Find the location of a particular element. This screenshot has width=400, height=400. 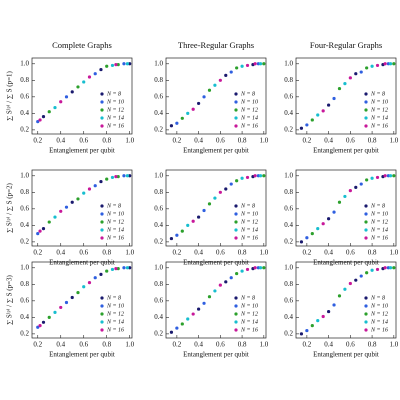

legend-label: N = 12 is located at coordinates (115, 314).